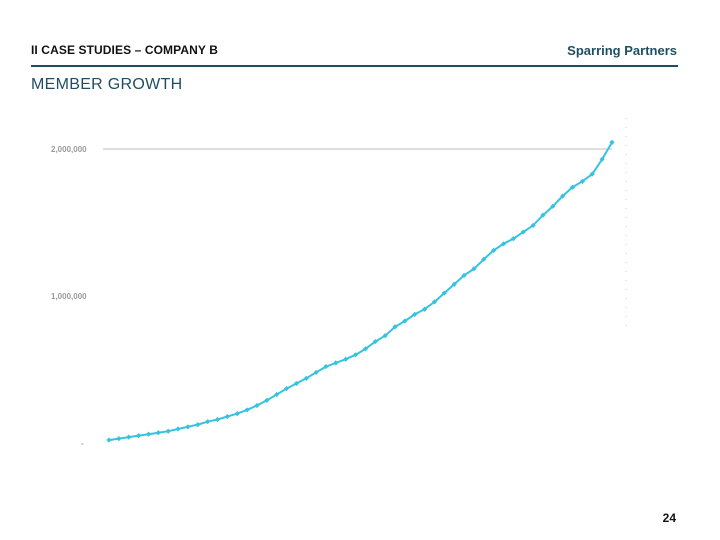  I want to click on brand-name: Sparring Partners, so click(622, 50).